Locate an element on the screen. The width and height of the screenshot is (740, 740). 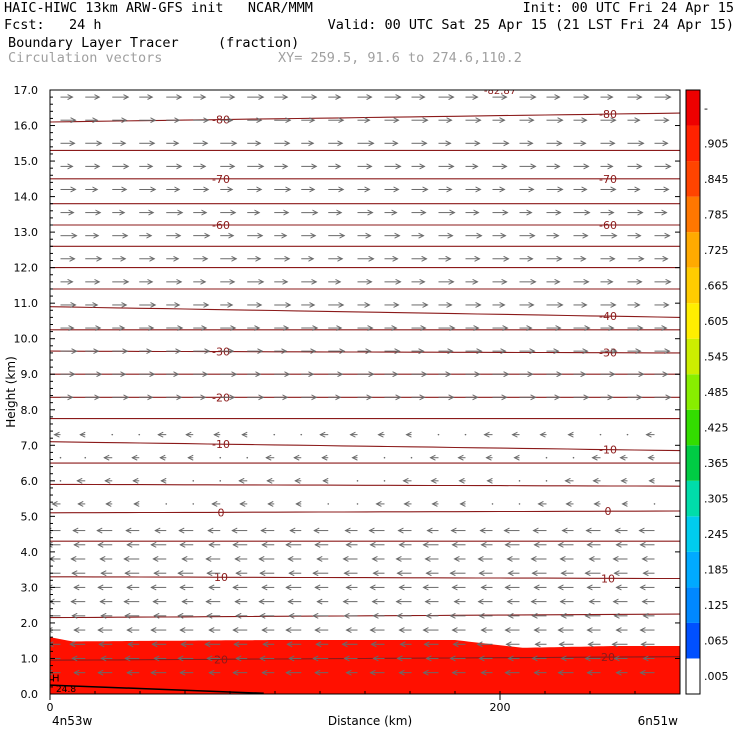
colorbar-label: .725 is located at coordinates (716, 250).